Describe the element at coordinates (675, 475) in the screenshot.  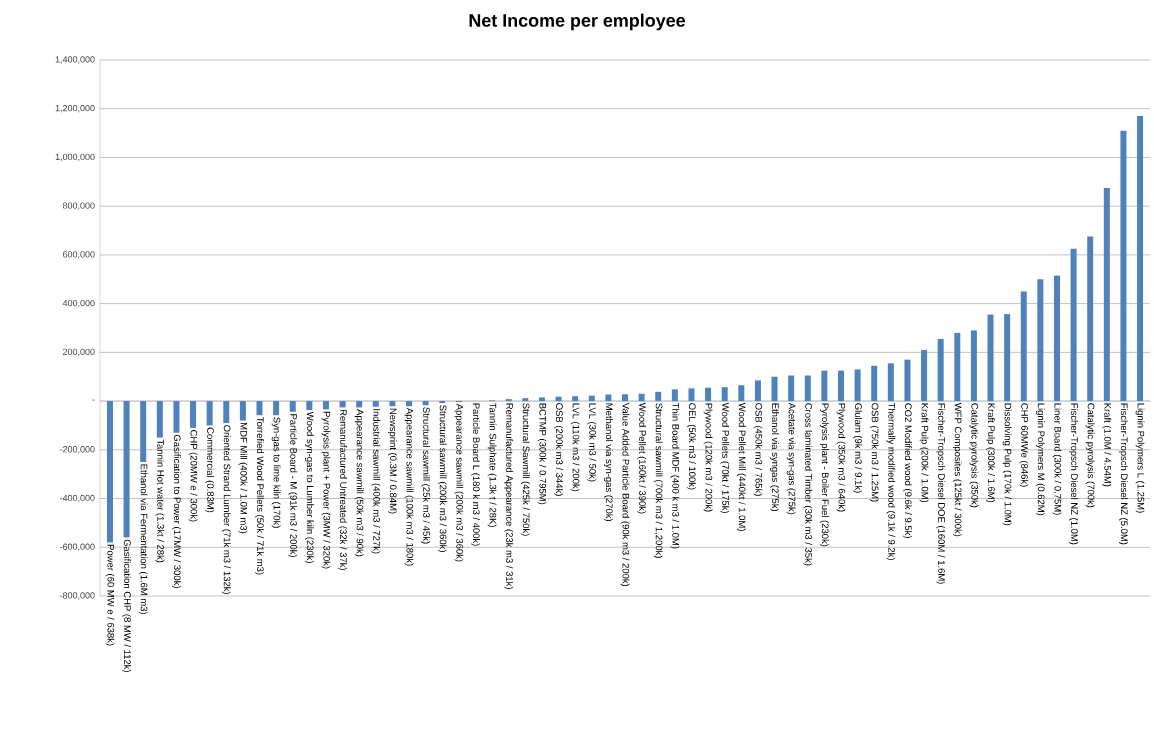
I see `x-tick-label: Thin Board MDF (400 k m3 / 1.0M)` at that location.